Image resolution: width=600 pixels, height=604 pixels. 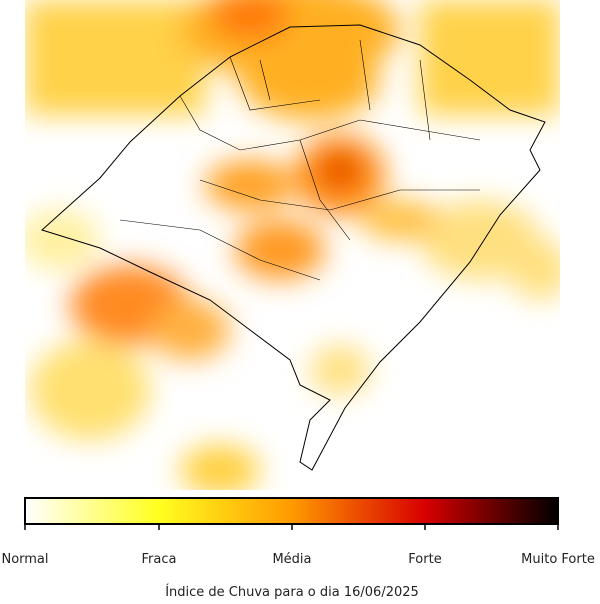 I want to click on legend-label: Normal, so click(x=24, y=559).